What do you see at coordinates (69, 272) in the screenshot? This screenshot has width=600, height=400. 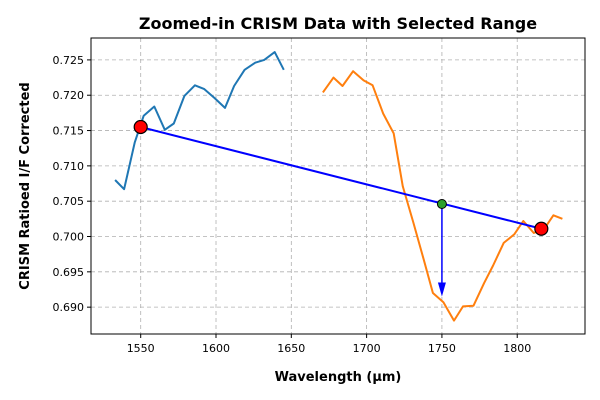 I see `y-tick-label: 0.695` at bounding box center [69, 272].